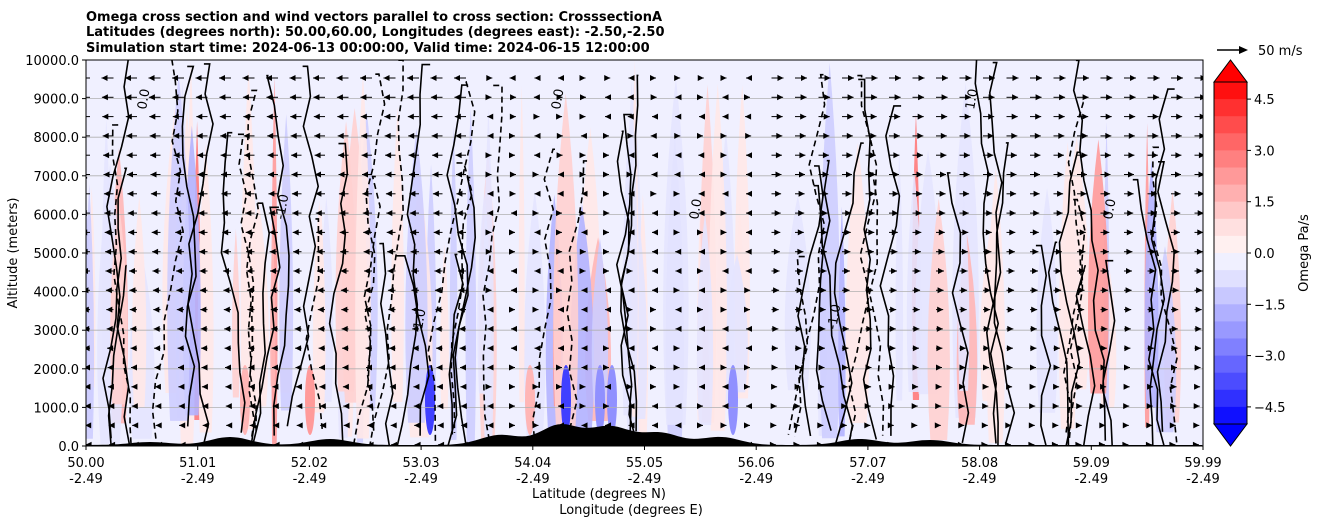 Image resolution: width=1320 pixels, height=526 pixels. Describe the element at coordinates (868, 479) in the screenshot. I see `x-tick-label-lon: -2.49` at that location.